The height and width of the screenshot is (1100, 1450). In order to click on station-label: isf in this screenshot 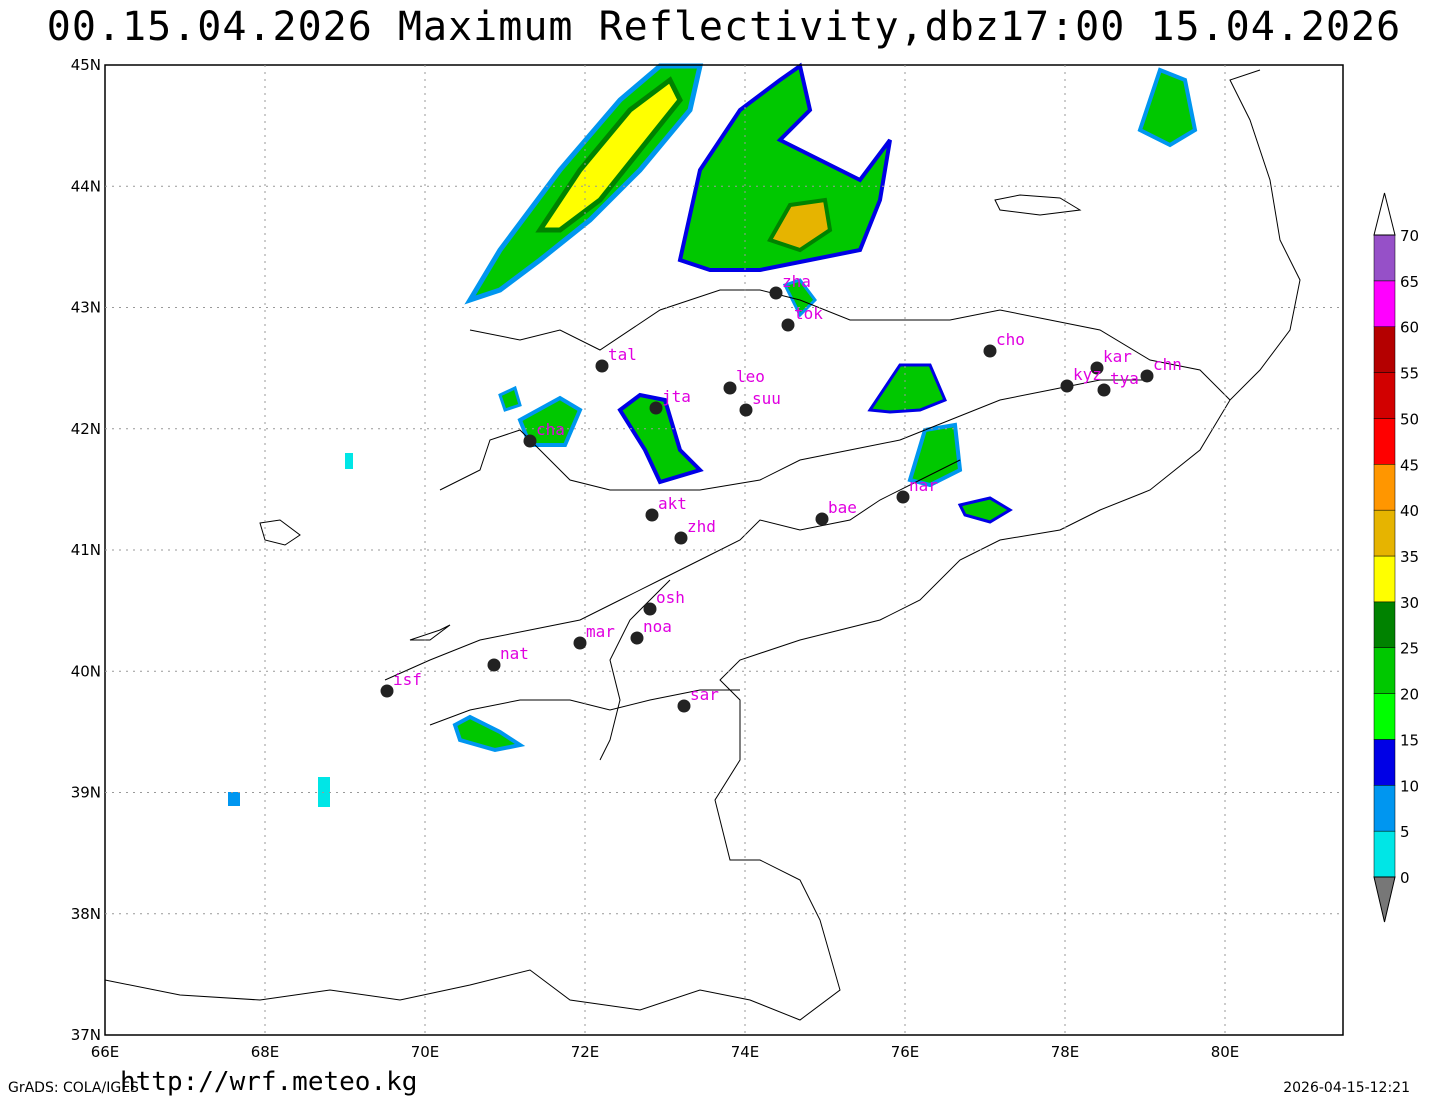, I will do `click(407, 679)`.